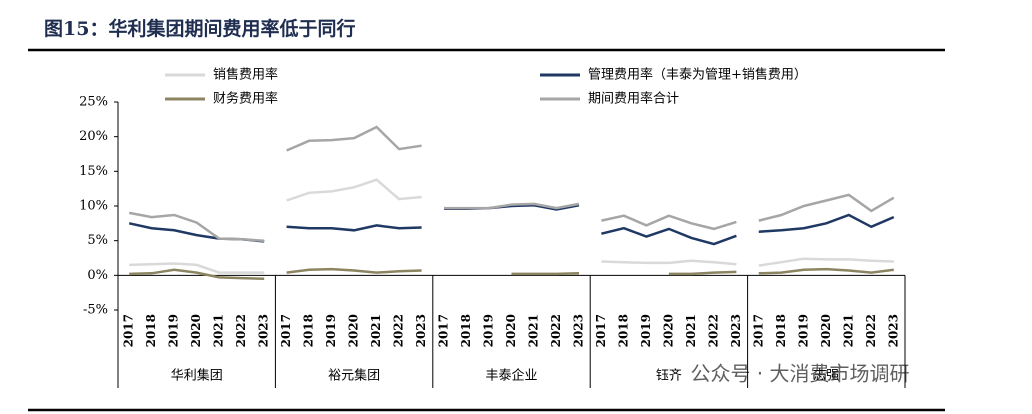 The height and width of the screenshot is (414, 1032). I want to click on legend-label: 管理费用率（丰泰为管理+销售费用）, so click(697, 75).